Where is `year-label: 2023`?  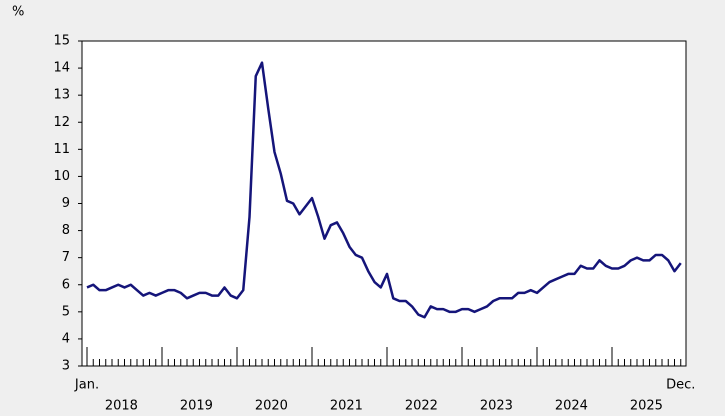
year-label: 2023 is located at coordinates (496, 406).